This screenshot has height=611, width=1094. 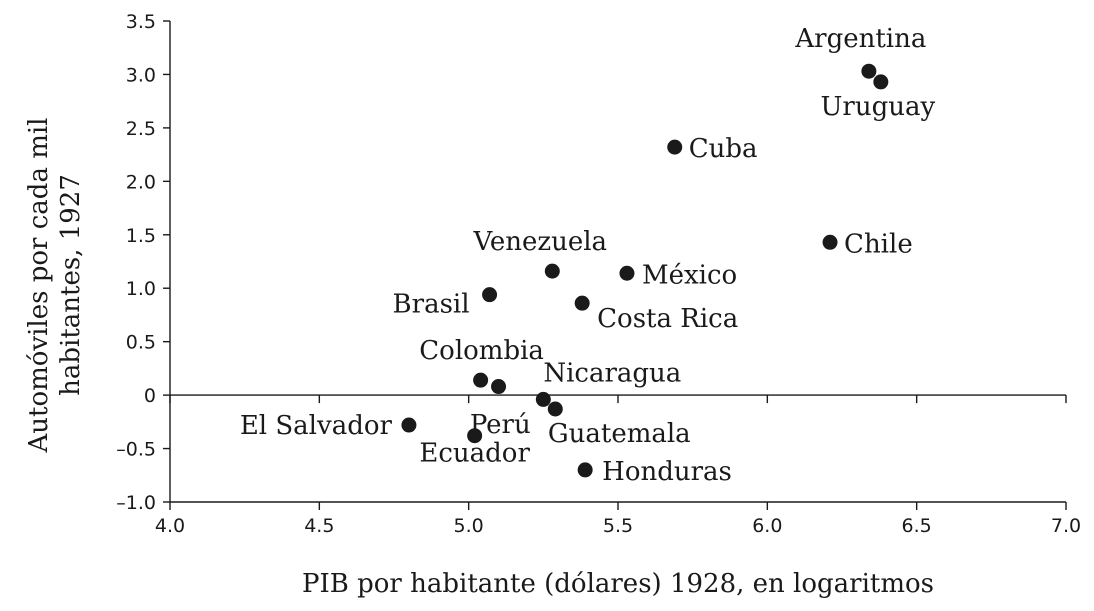 I want to click on point-label: Cuba, so click(x=723, y=149).